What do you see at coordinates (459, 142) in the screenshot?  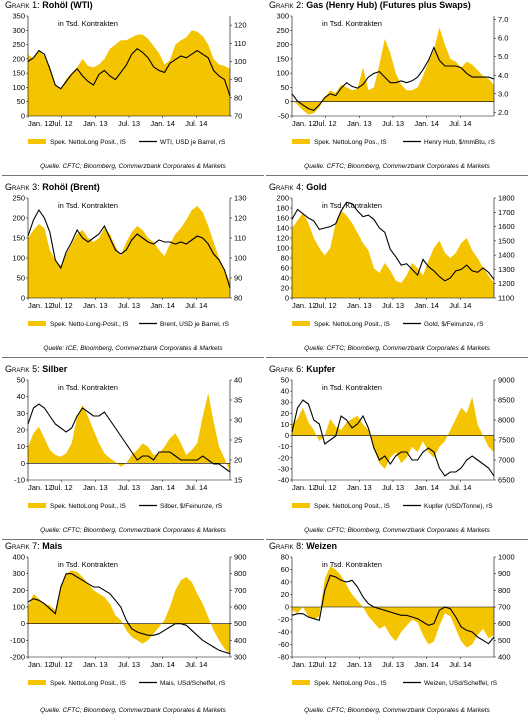 I see `legend-label-line: Henry Hub, $/mmBtu, rS` at bounding box center [459, 142].